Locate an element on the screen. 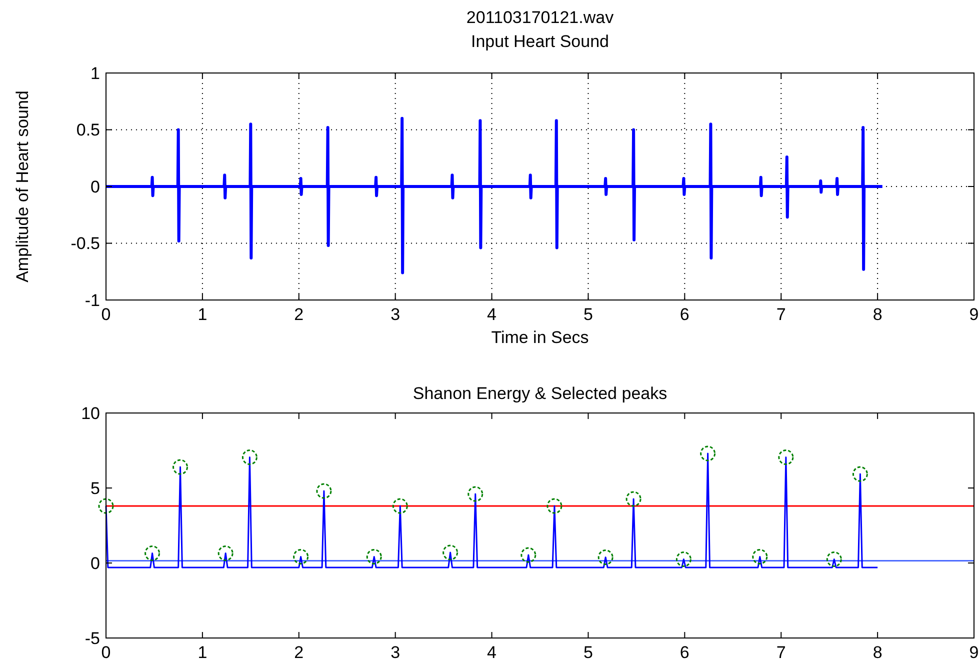  y-tick-label: -5 is located at coordinates (92, 638).